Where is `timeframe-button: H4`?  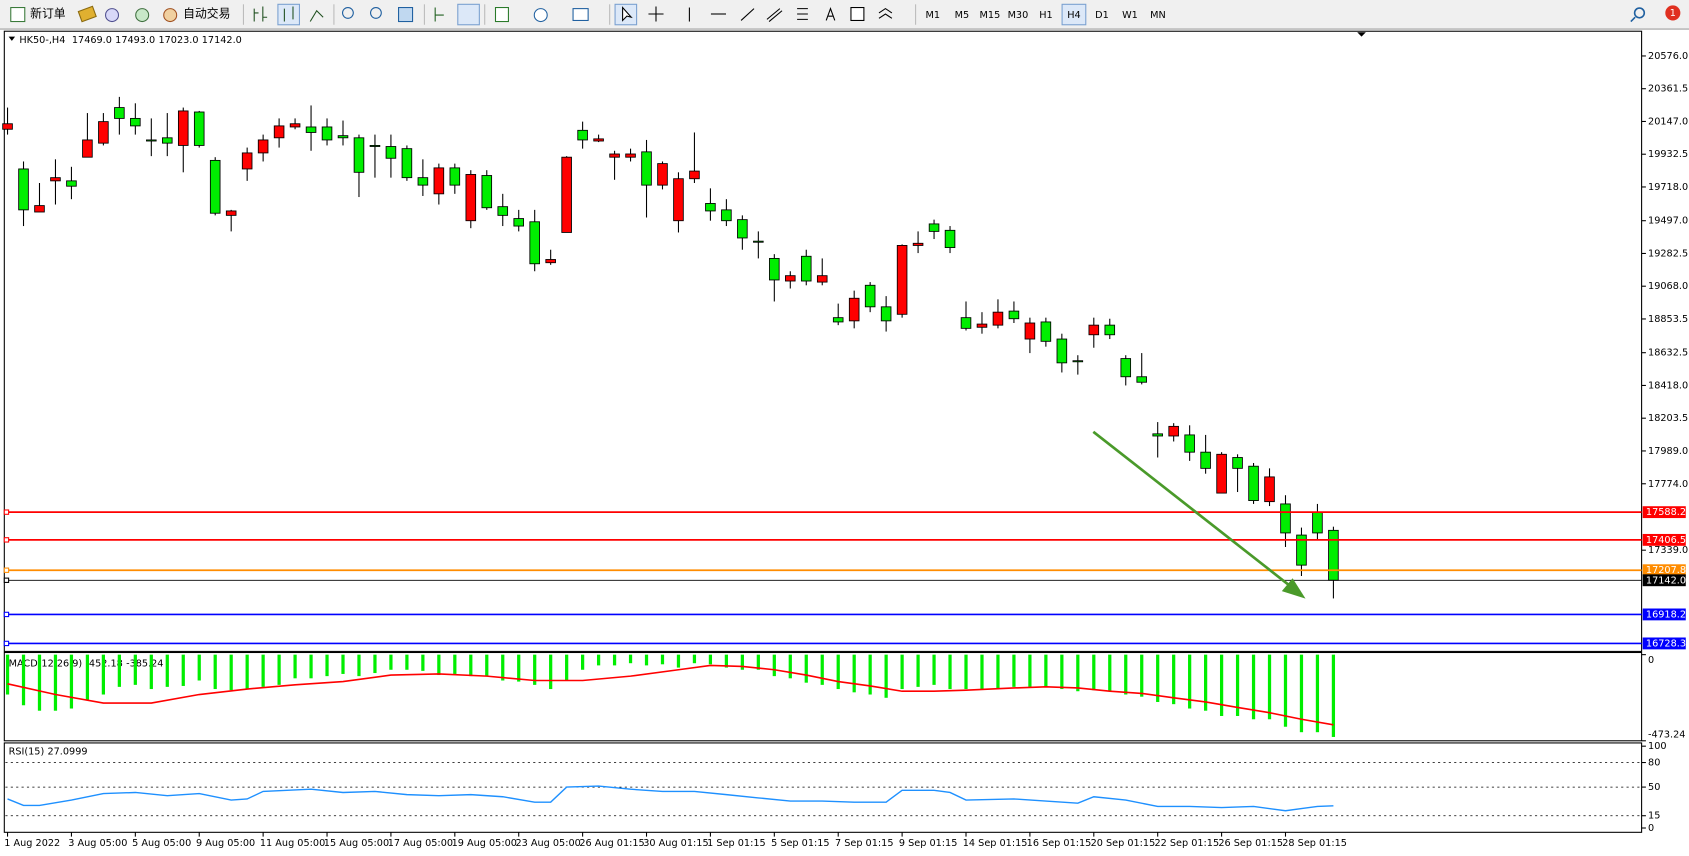
timeframe-button: H4 is located at coordinates (1073, 15).